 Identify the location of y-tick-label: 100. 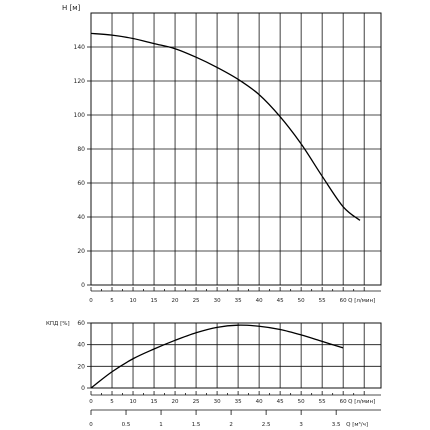
(80, 115).